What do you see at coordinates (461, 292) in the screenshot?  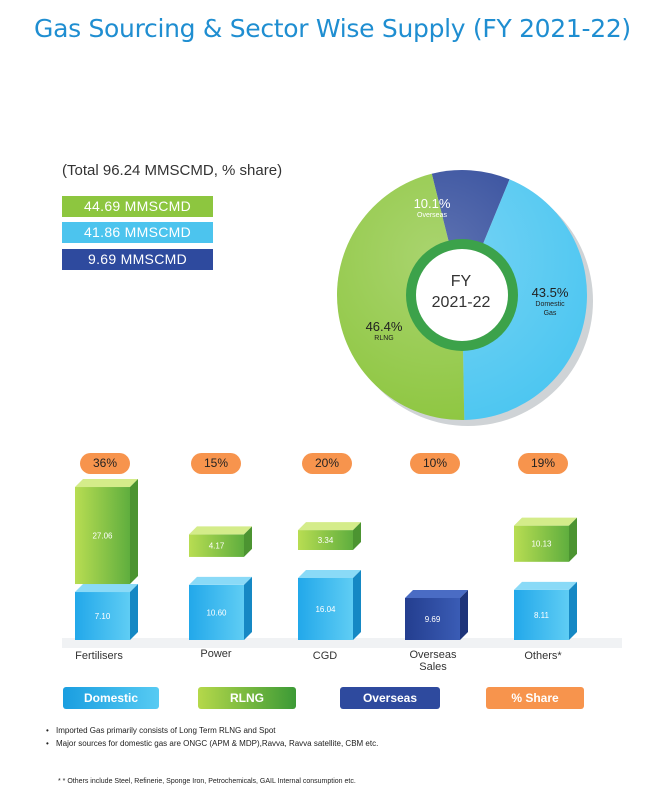 I see `donut-center-label: FY 2021-22` at bounding box center [461, 292].